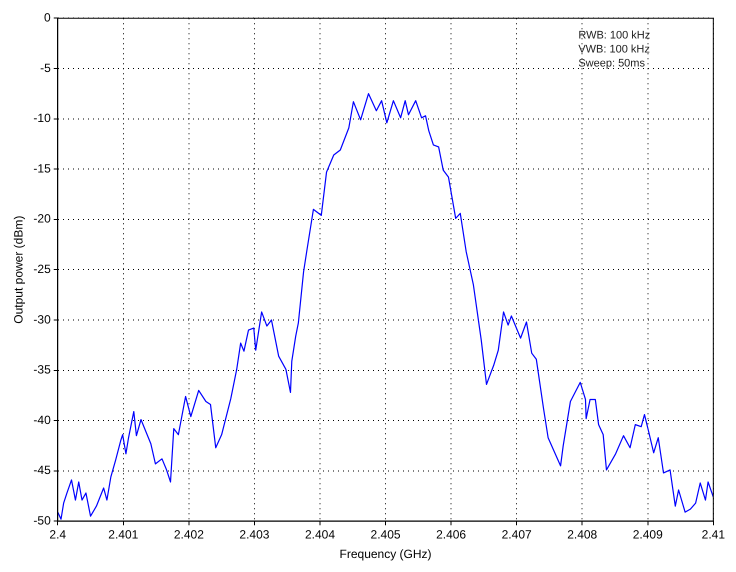  What do you see at coordinates (517, 535) in the screenshot?
I see `x-tick-label: 2.407` at bounding box center [517, 535].